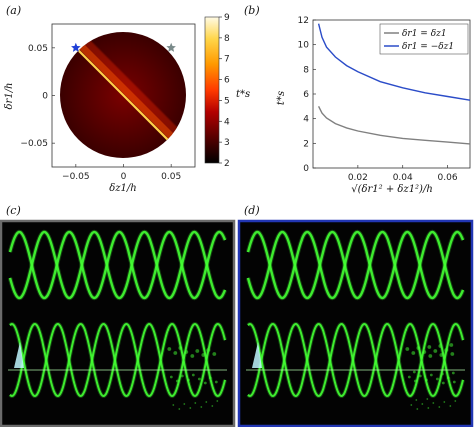 The height and width of the screenshot is (427, 474). Describe the element at coordinates (306, 169) in the screenshot. I see `ytick-label-b: 0` at that location.